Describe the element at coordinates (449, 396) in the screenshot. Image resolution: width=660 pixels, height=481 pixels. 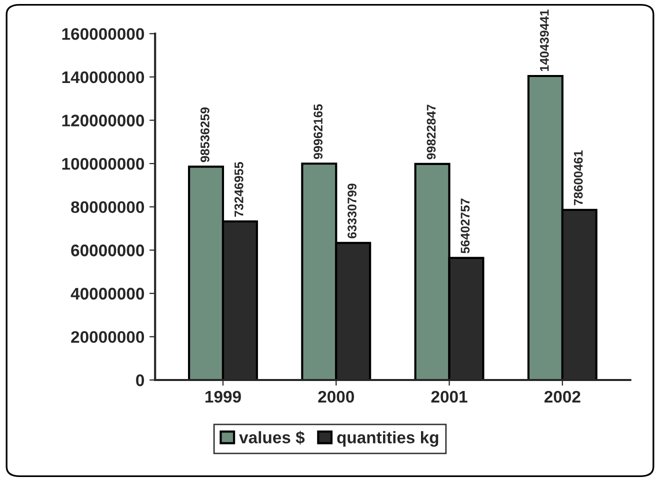
I see `x-tick-label: 2001` at that location.